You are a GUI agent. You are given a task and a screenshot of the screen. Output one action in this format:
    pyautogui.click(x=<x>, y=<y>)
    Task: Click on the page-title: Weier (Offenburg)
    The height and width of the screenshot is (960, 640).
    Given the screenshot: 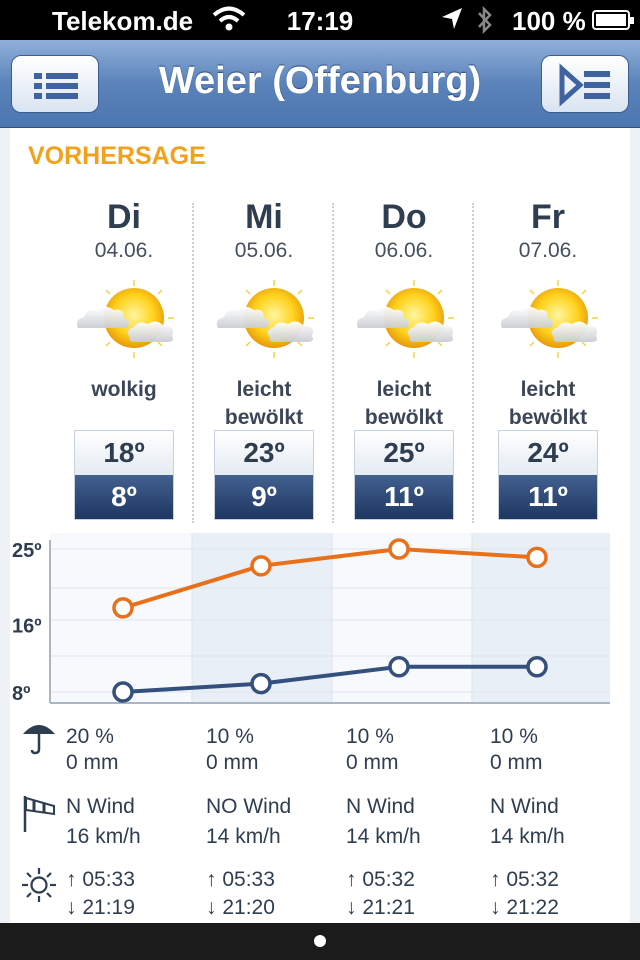 What is the action you would take?
    pyautogui.click(x=320, y=81)
    